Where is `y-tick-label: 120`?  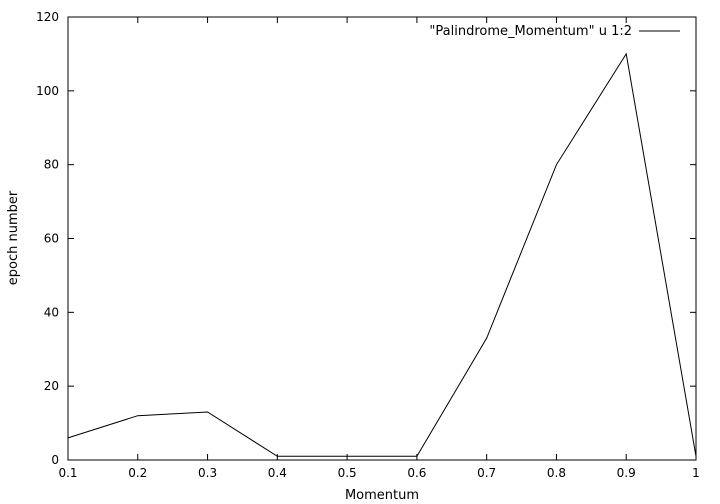 y-tick-label: 120 is located at coordinates (47, 17).